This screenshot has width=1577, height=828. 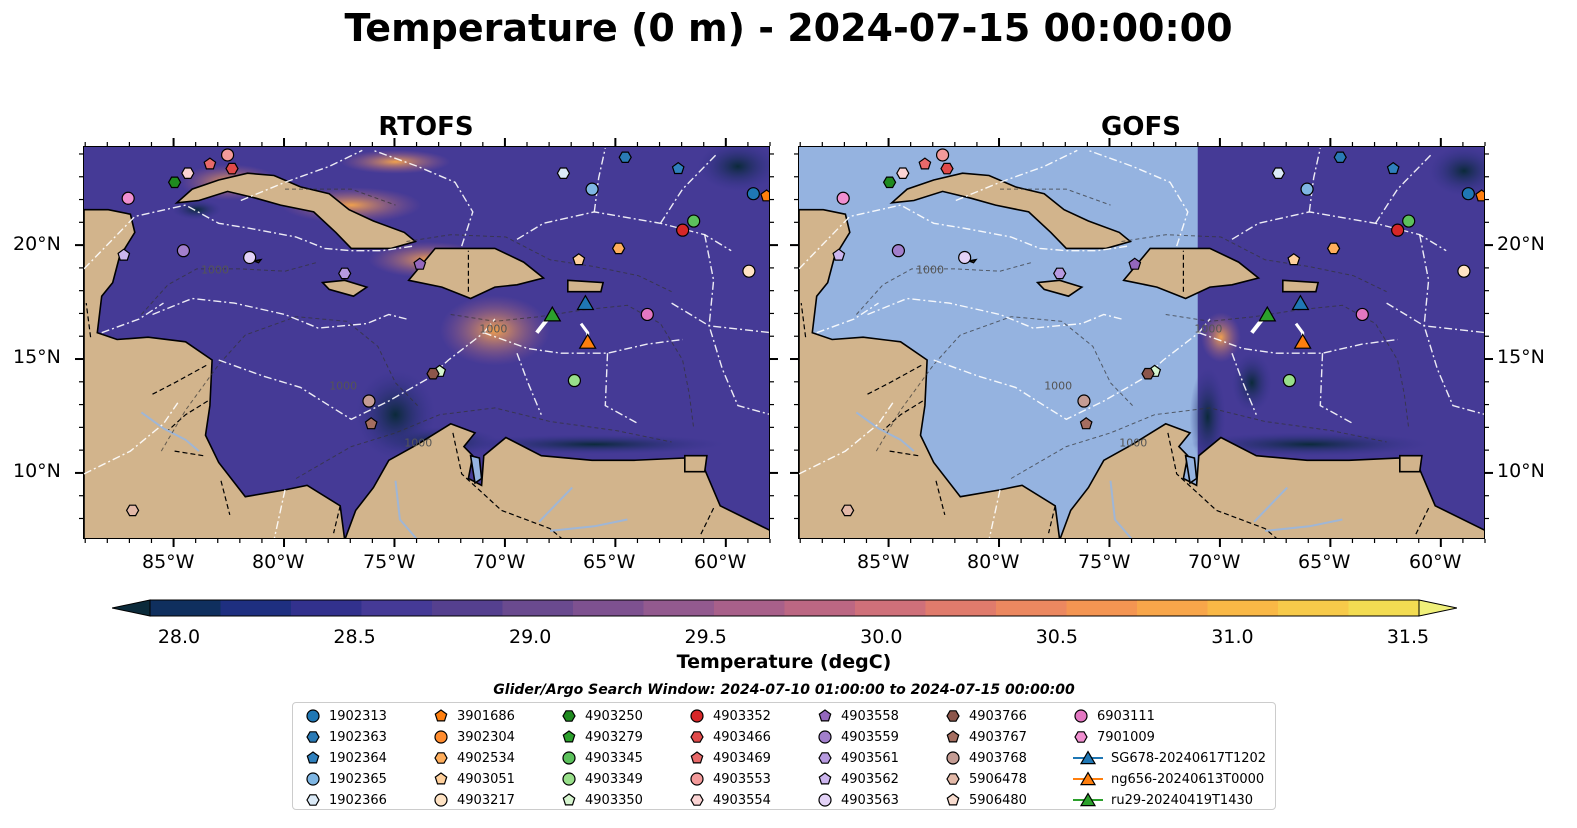 What do you see at coordinates (1300, 286) in the screenshot?
I see `gofs-land-puertorico` at bounding box center [1300, 286].